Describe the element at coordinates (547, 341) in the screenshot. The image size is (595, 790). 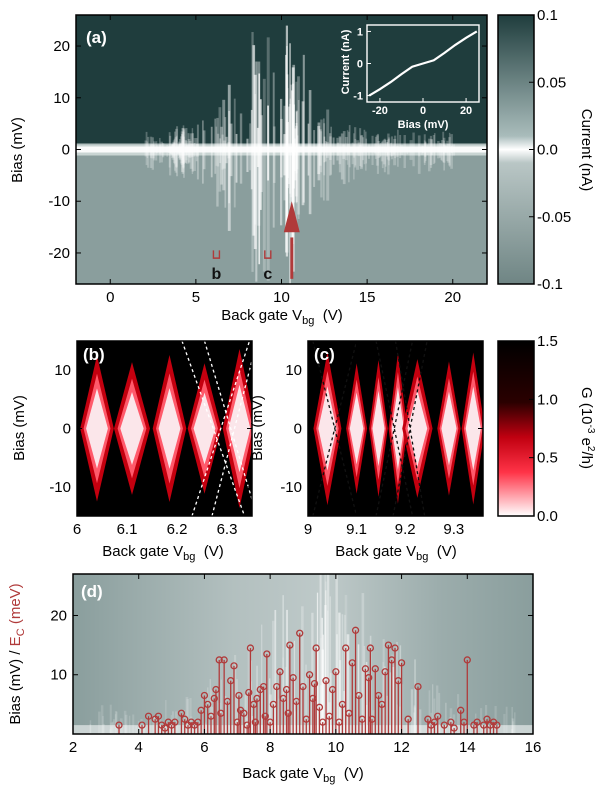
I see `colorbar-c-tick-label: 1.5` at that location.